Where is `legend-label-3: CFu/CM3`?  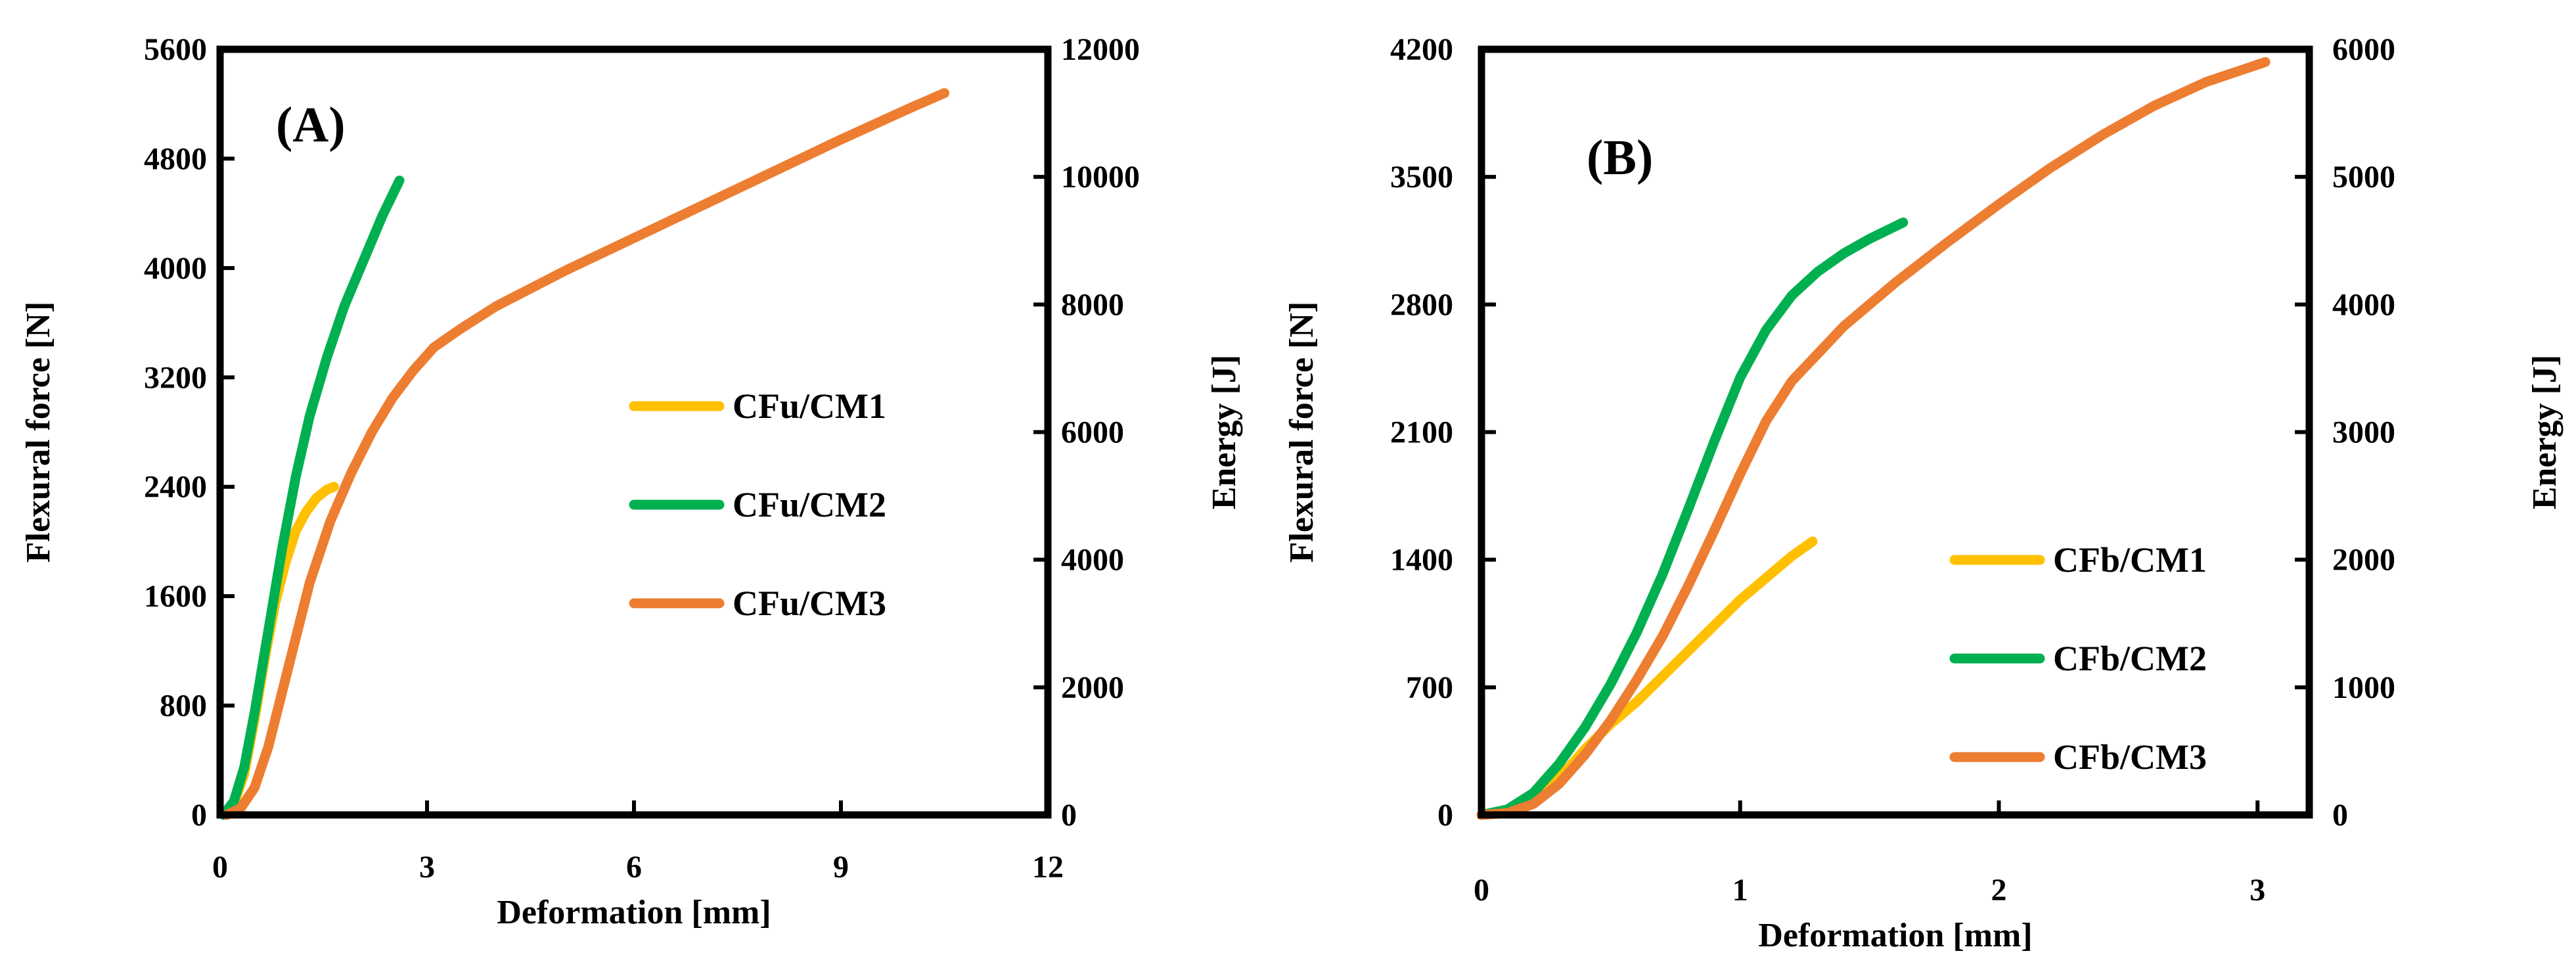
legend-label-3: CFu/CM3 is located at coordinates (809, 603).